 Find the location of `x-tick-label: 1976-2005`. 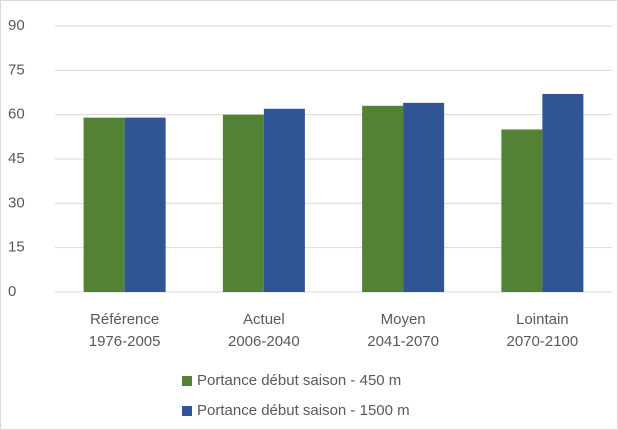

x-tick-label: 1976-2005 is located at coordinates (125, 341).